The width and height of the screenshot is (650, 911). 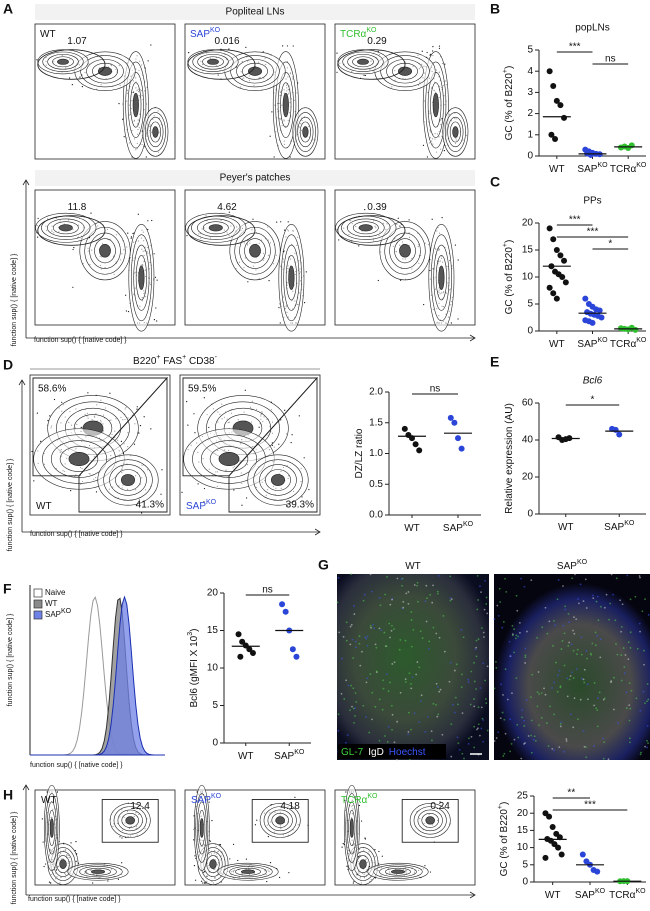 I want to click on micrograph, so click(x=572, y=667).